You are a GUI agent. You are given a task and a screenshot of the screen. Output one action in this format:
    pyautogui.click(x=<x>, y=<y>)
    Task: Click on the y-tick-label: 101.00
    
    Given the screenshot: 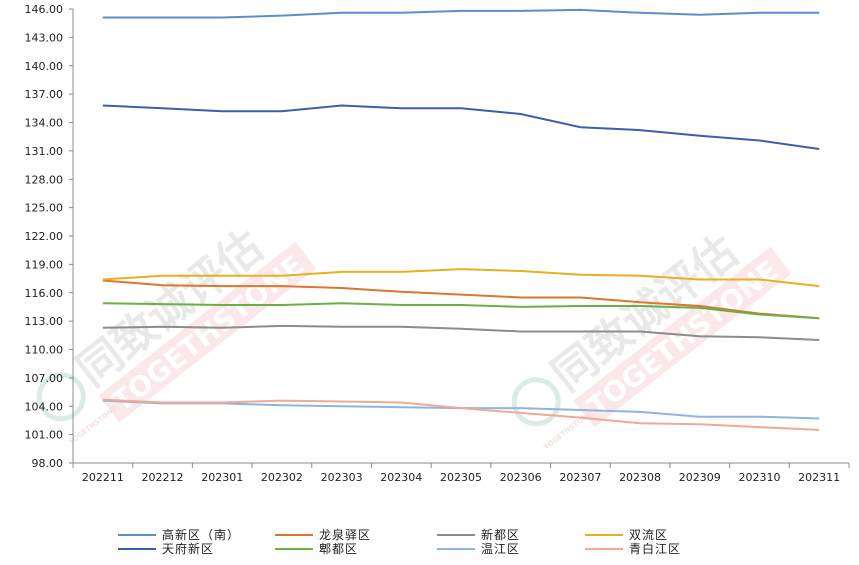 What is the action you would take?
    pyautogui.click(x=44, y=435)
    